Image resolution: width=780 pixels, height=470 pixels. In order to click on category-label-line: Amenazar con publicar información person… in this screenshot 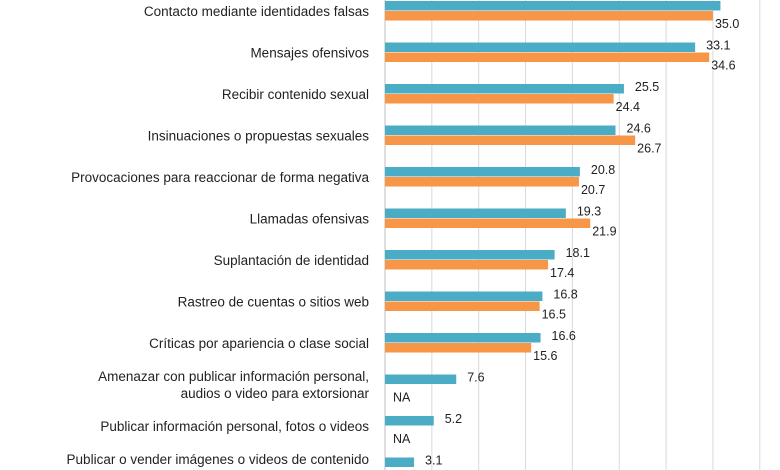, I will do `click(233, 376)`.